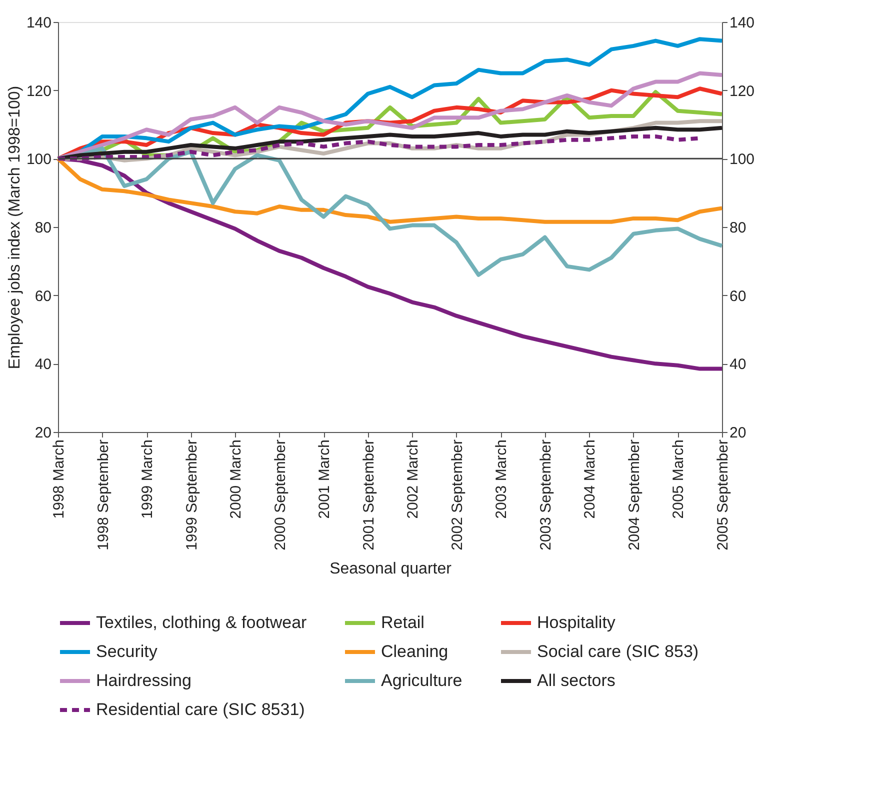  Describe the element at coordinates (280, 495) in the screenshot. I see `x-tick-label: 2000 September` at that location.